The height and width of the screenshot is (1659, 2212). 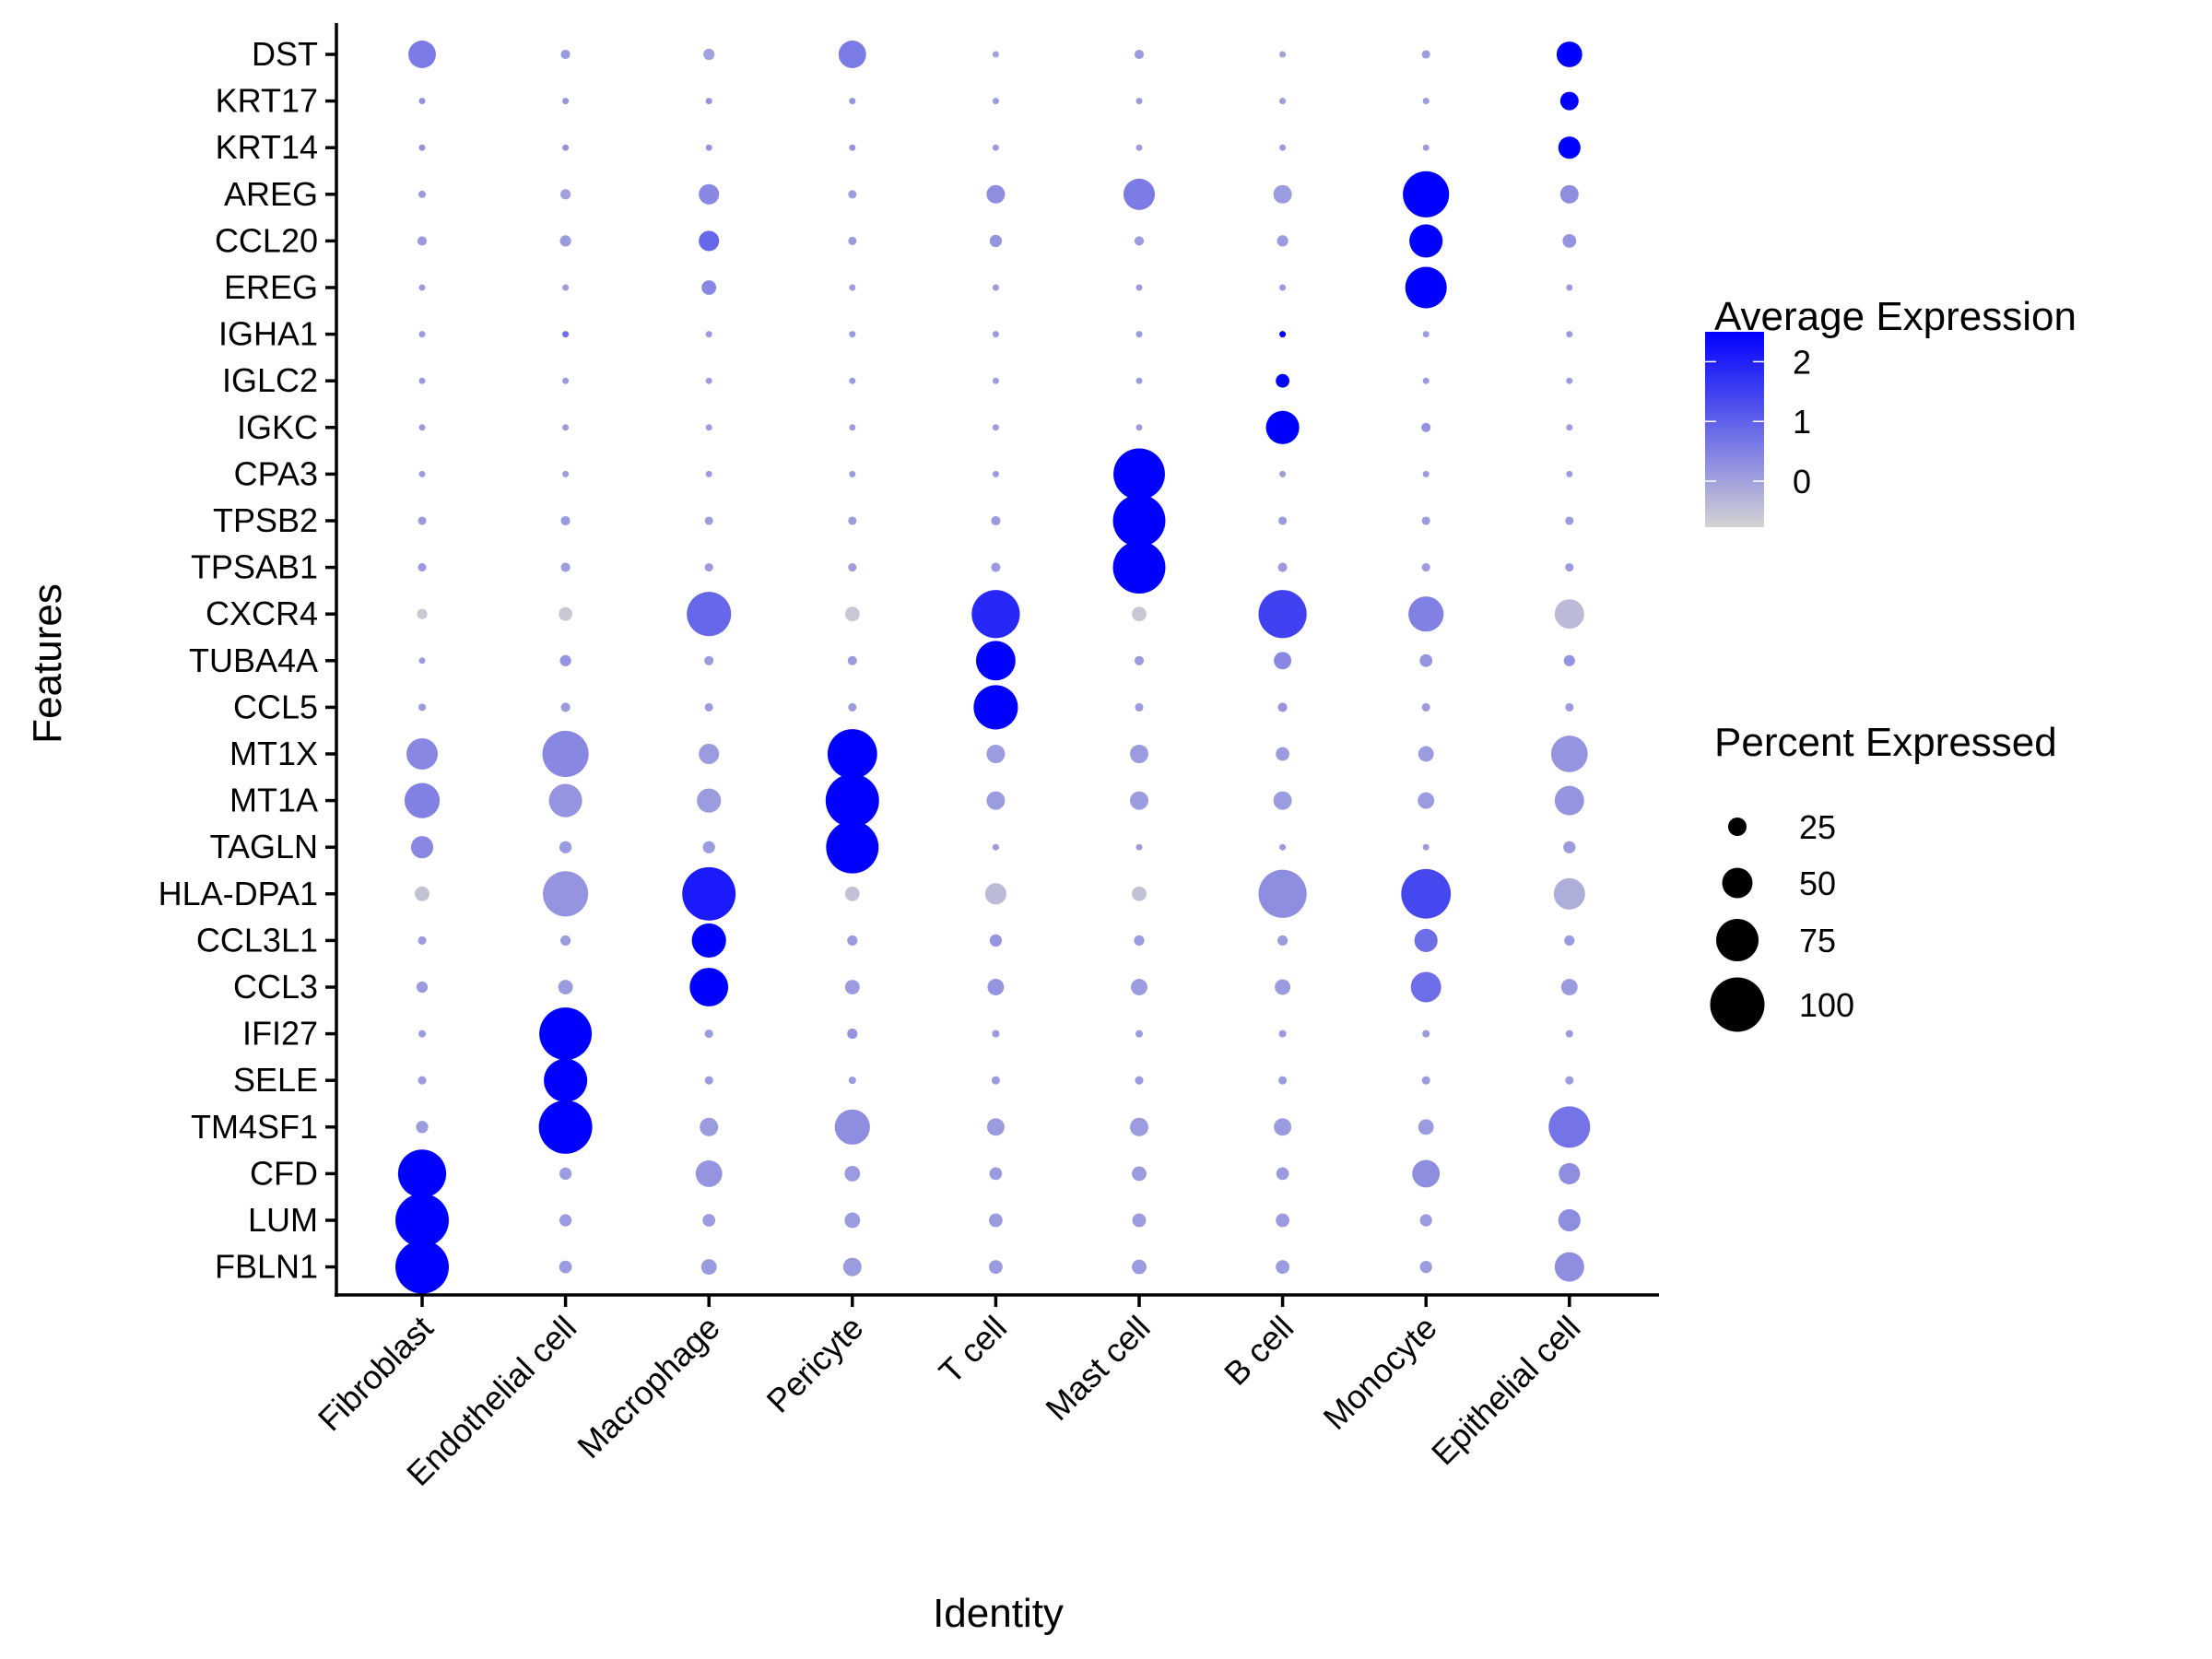 I want to click on colorbar-tick-label: 2, so click(x=1802, y=362).